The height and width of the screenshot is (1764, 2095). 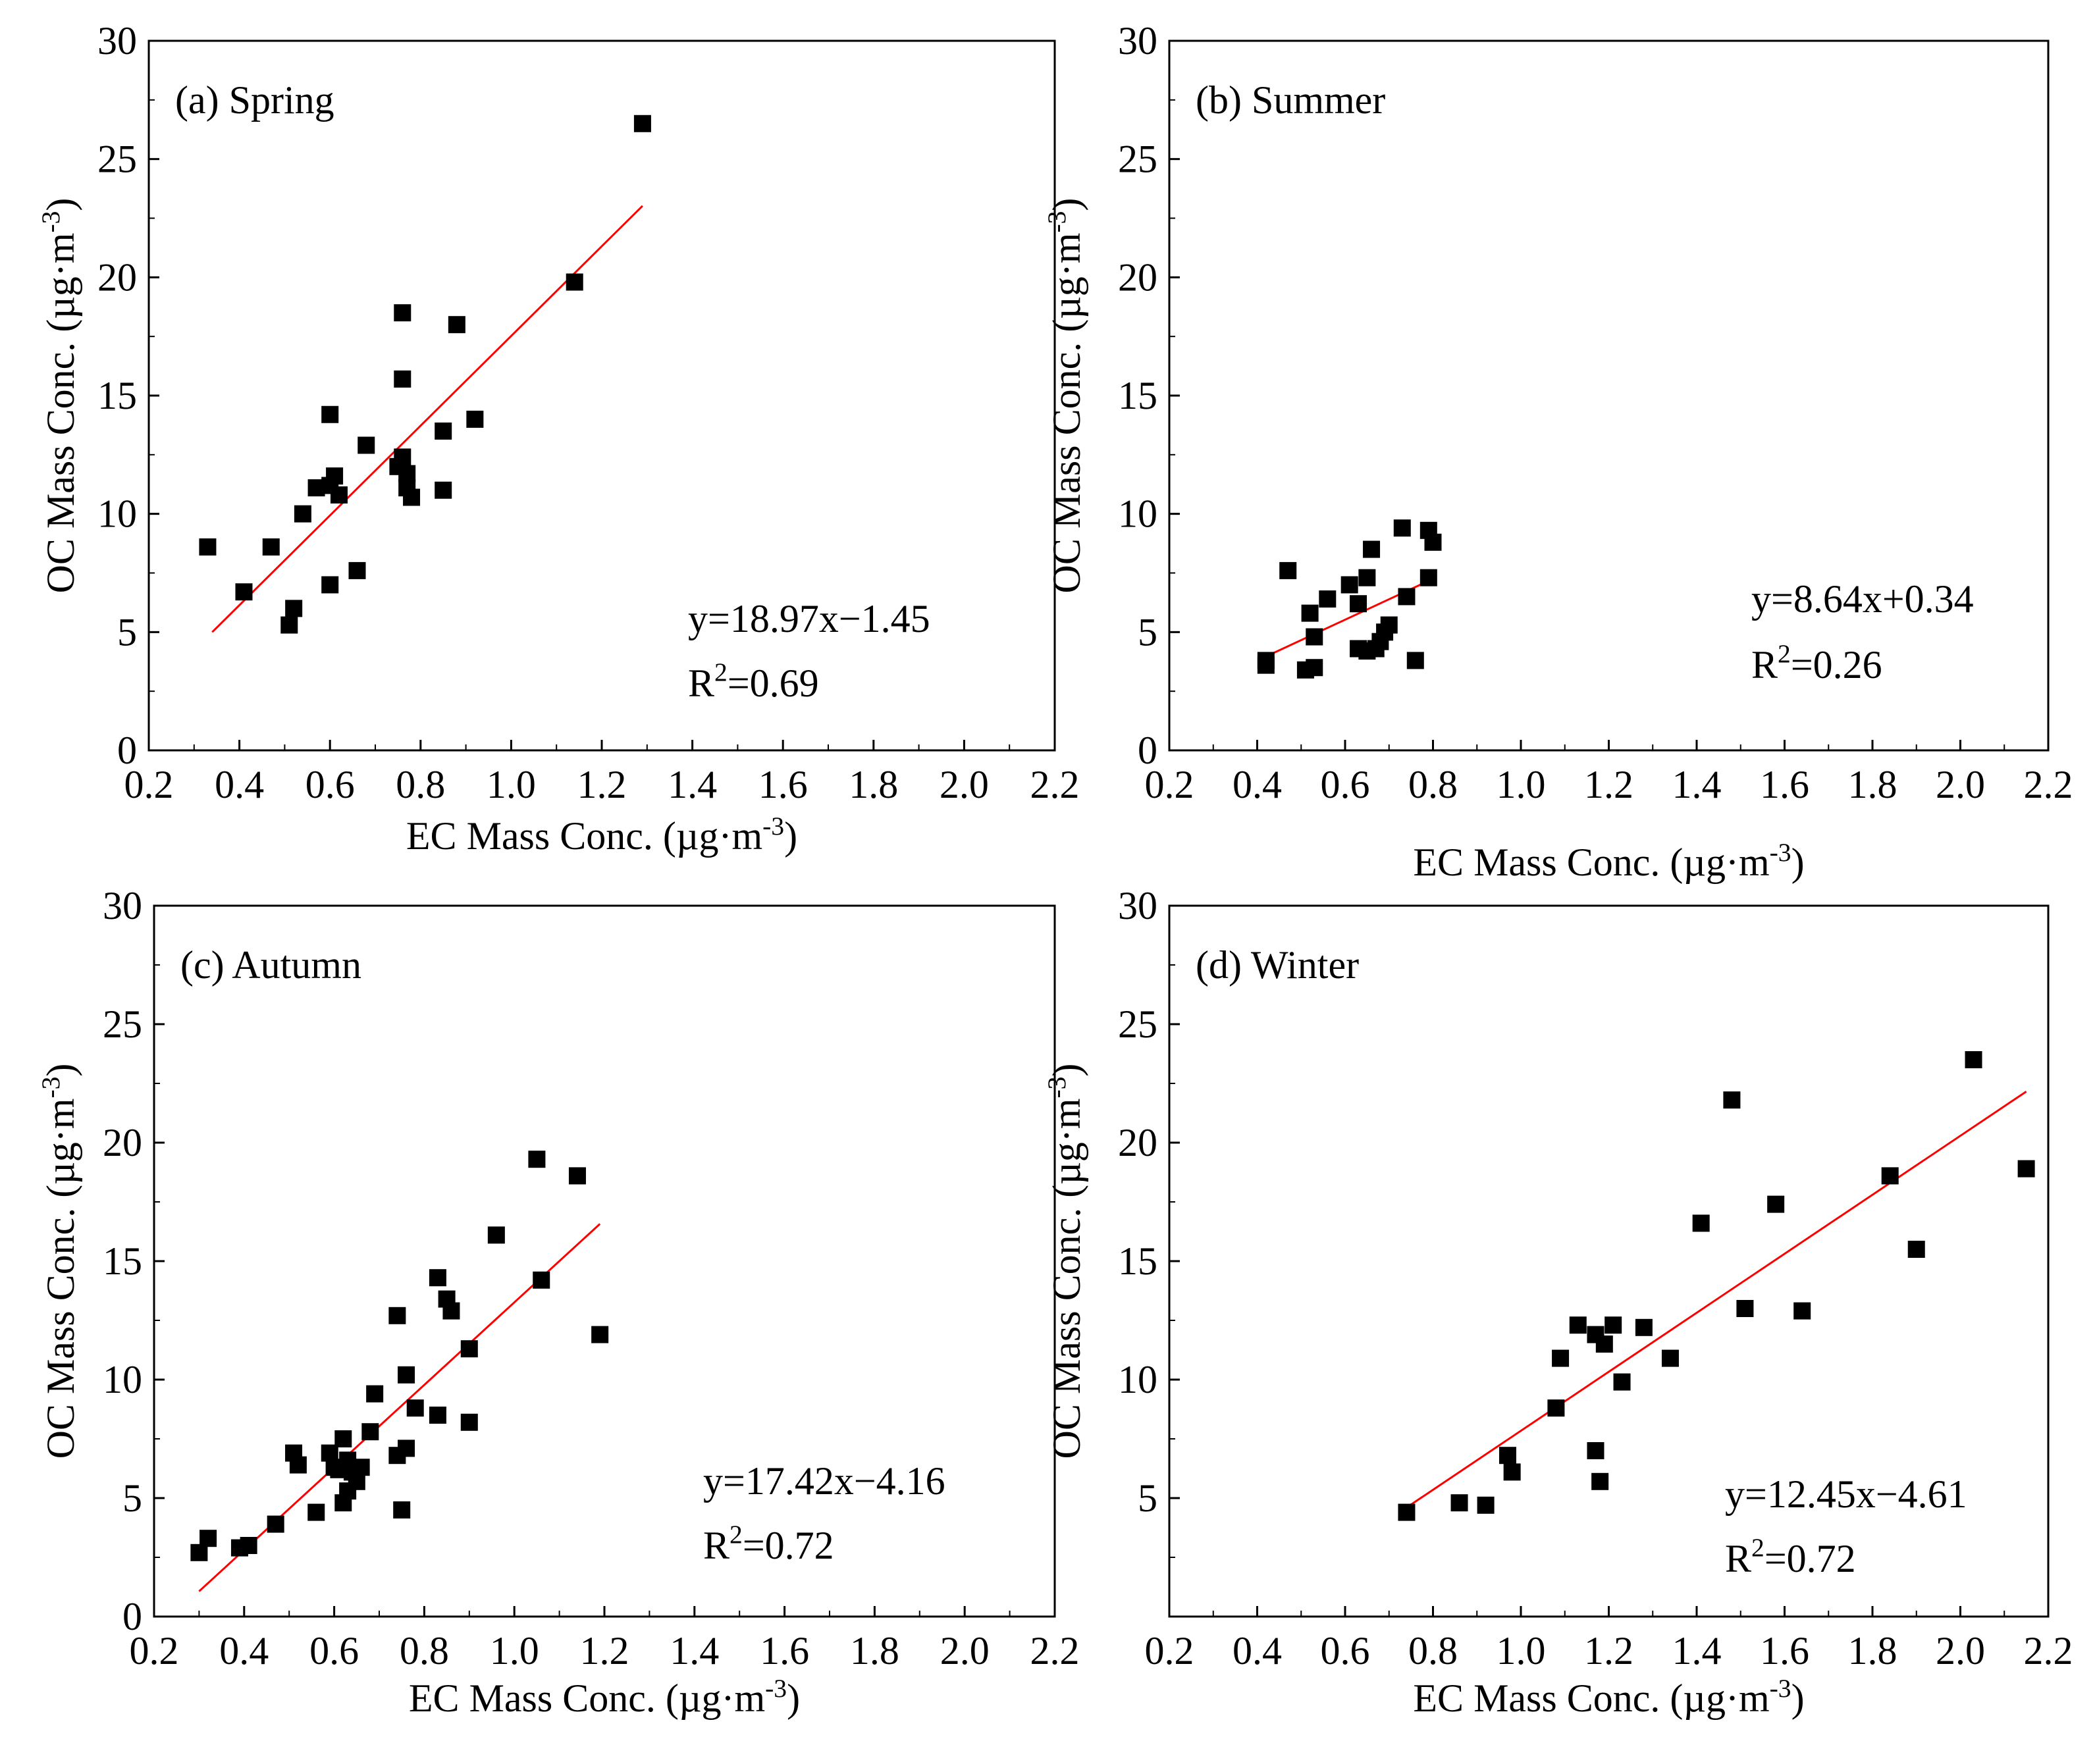 What do you see at coordinates (809, 618) in the screenshot?
I see `regression-equation: y=18.97x−1.45` at bounding box center [809, 618].